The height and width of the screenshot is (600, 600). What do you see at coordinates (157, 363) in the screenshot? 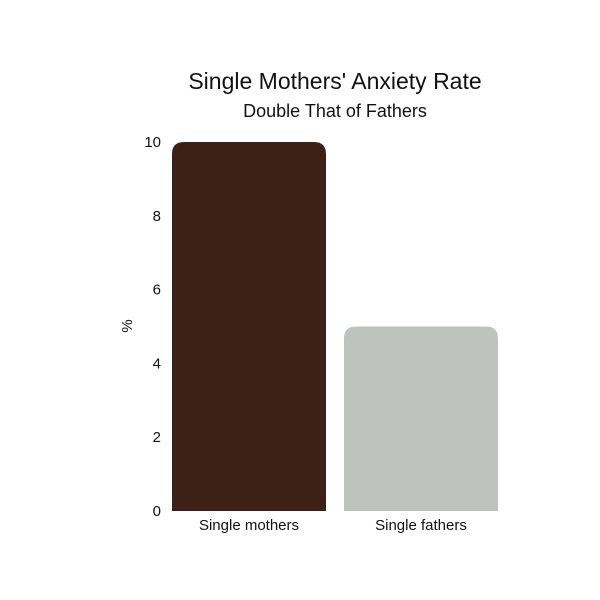
I see `y-tick-label: 4` at bounding box center [157, 363].